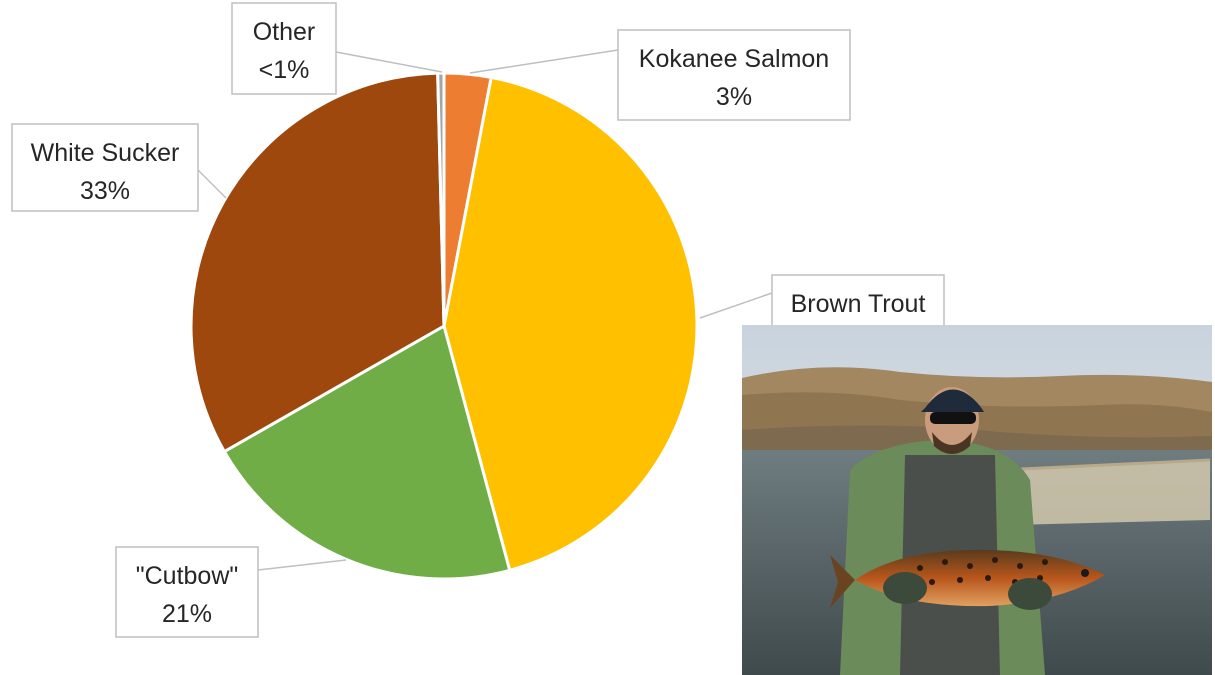  Describe the element at coordinates (734, 59) in the screenshot. I see `slice-name-label: Kokanee Salmon` at that location.